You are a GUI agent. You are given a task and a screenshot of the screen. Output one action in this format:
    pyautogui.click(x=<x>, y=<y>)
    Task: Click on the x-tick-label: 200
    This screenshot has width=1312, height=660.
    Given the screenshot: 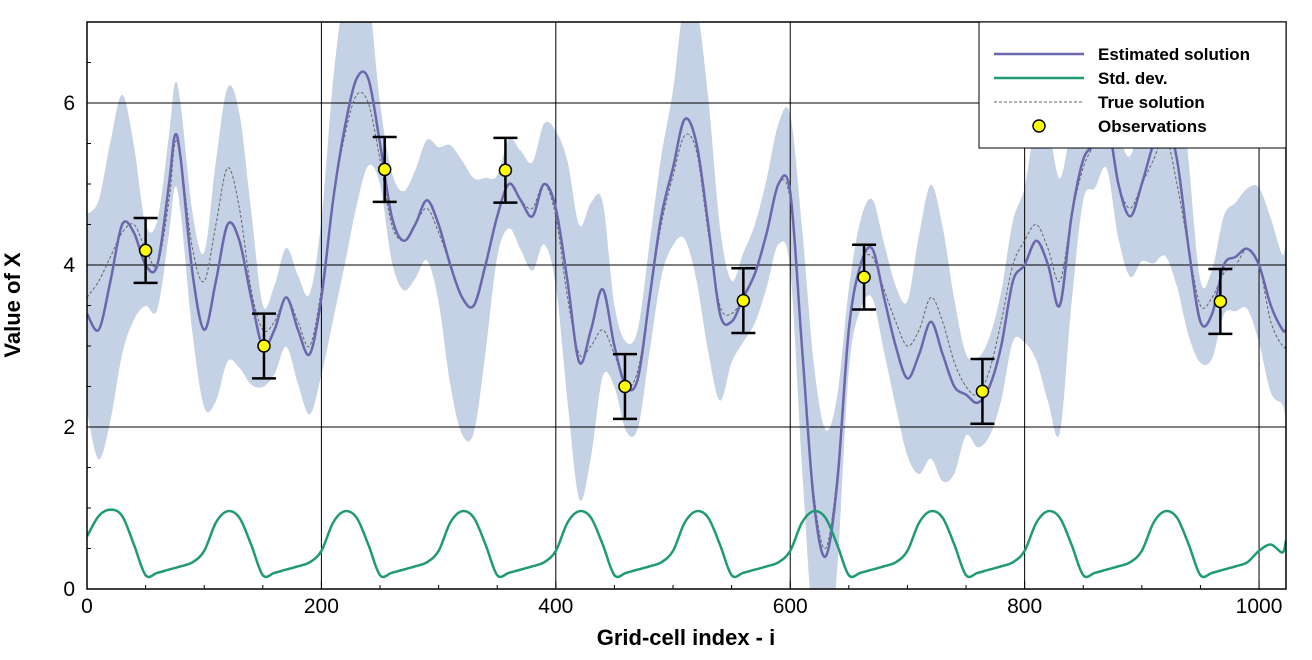 What is the action you would take?
    pyautogui.click(x=321, y=606)
    